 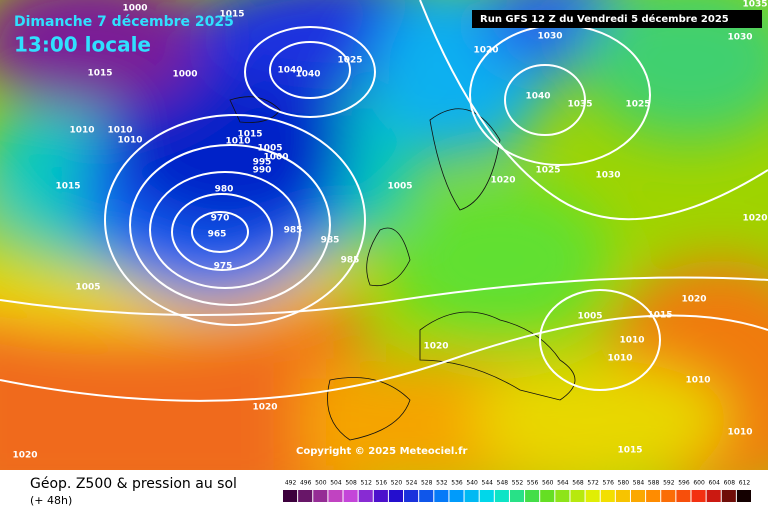 What do you see at coordinates (593, 483) in the screenshot?
I see `legend-label: 572` at bounding box center [593, 483].